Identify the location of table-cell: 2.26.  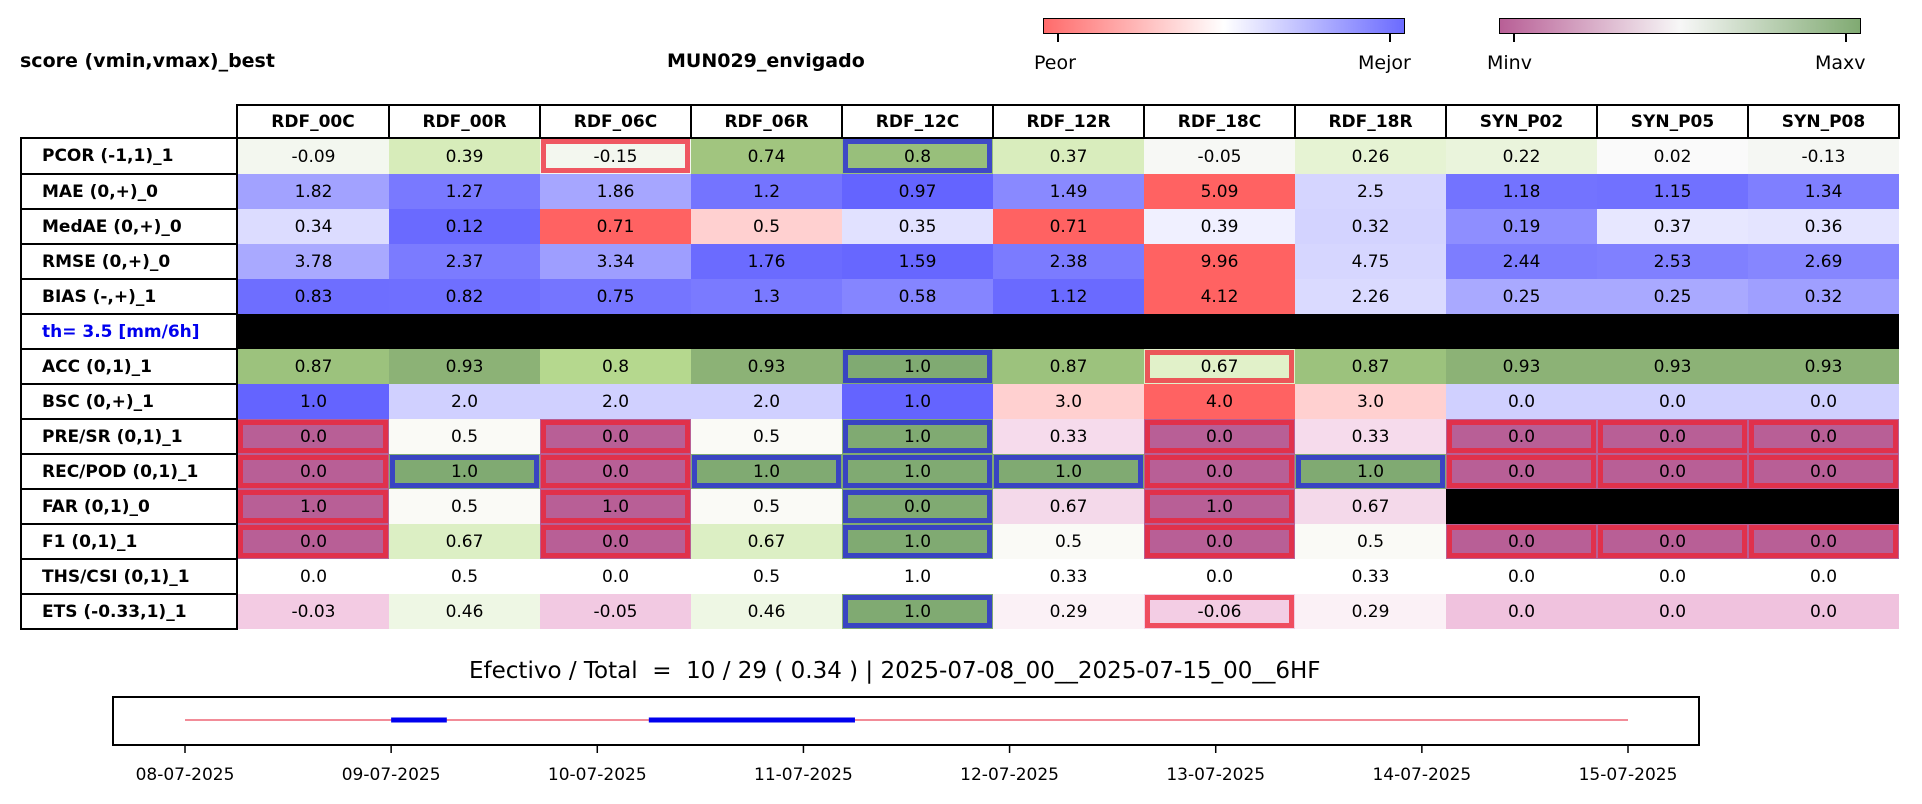
(1370, 296).